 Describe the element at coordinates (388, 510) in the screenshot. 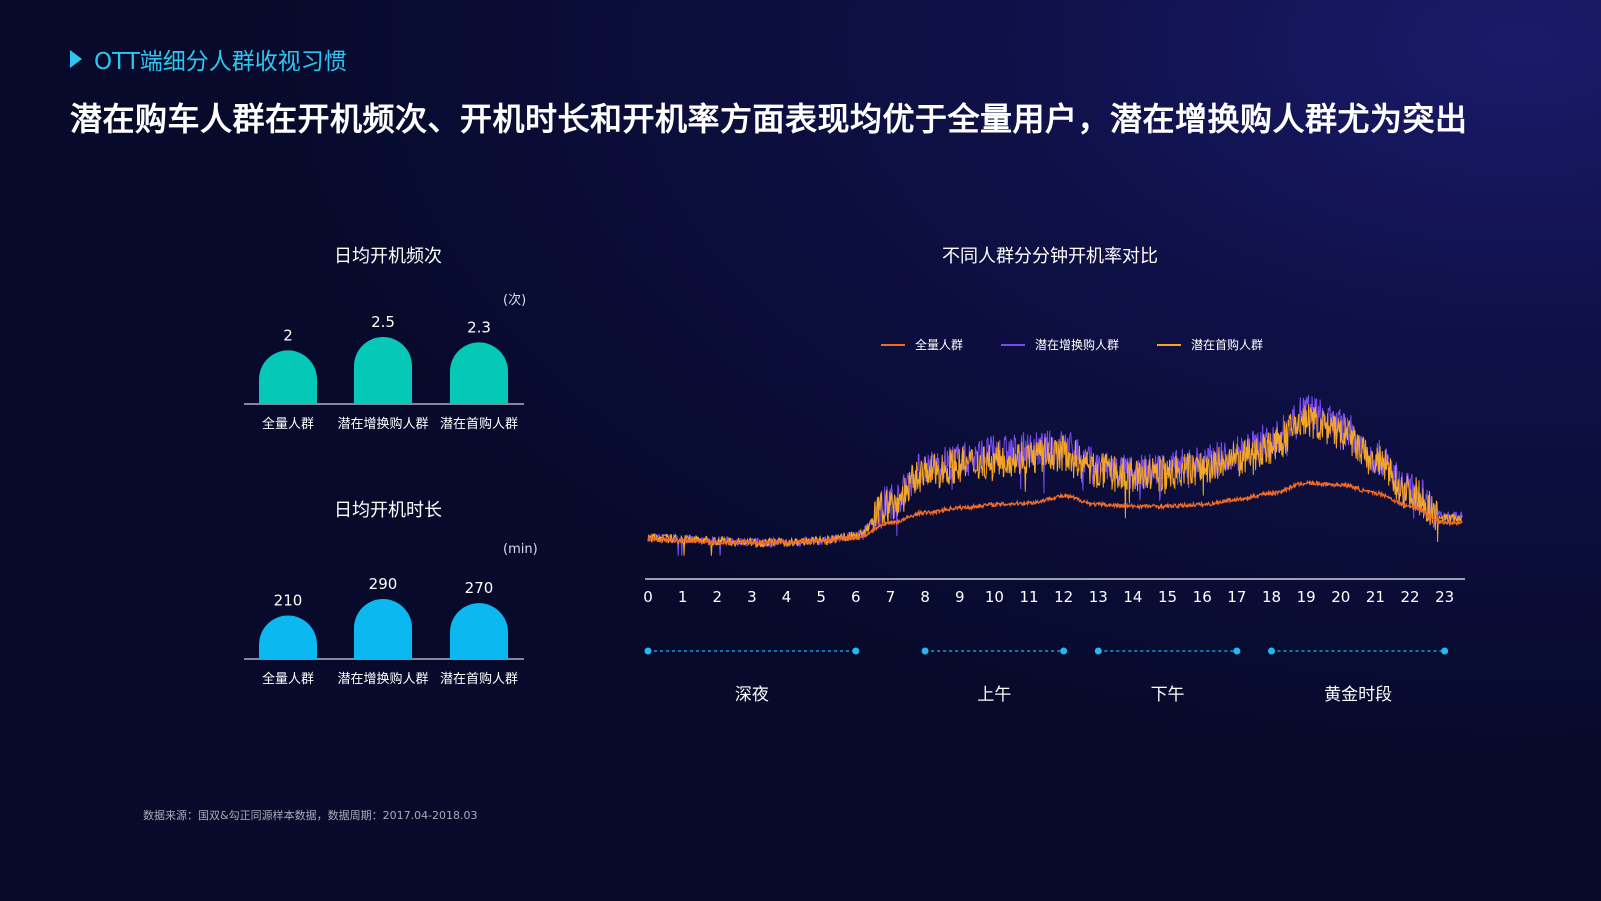

I see `chart-title-duration: 日均开机时长` at that location.